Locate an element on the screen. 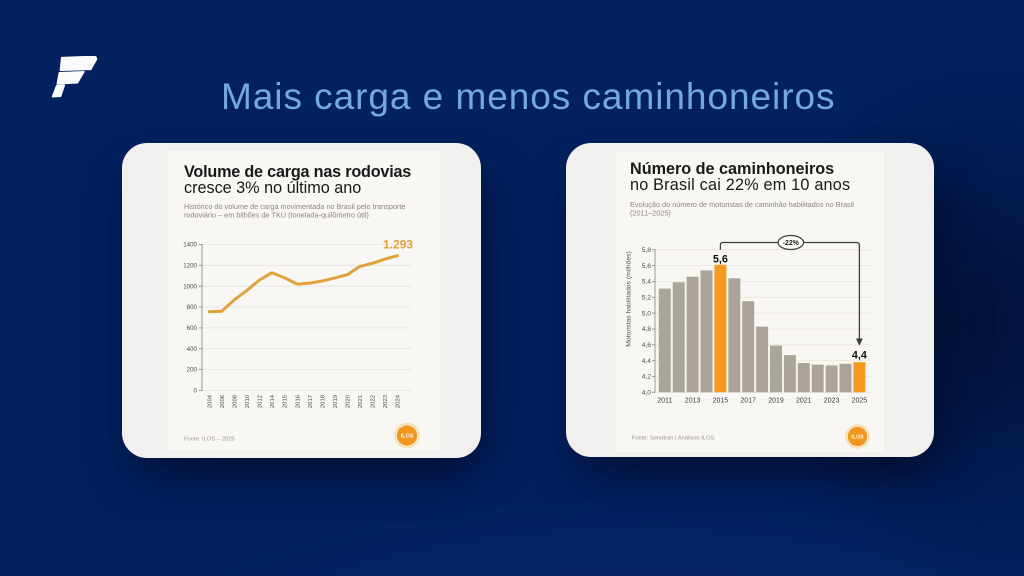  svg-text: 2006 is located at coordinates (223, 401).